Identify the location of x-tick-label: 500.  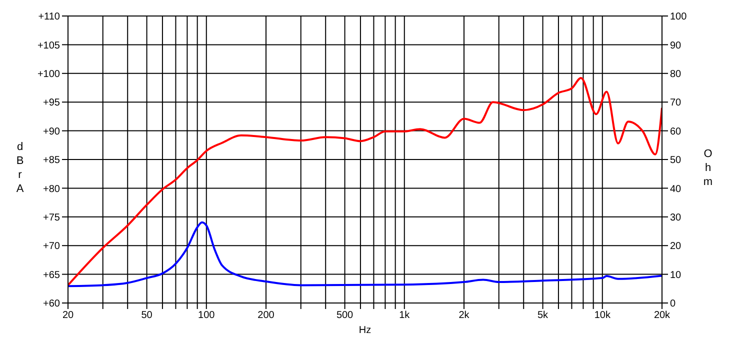
(345, 316).